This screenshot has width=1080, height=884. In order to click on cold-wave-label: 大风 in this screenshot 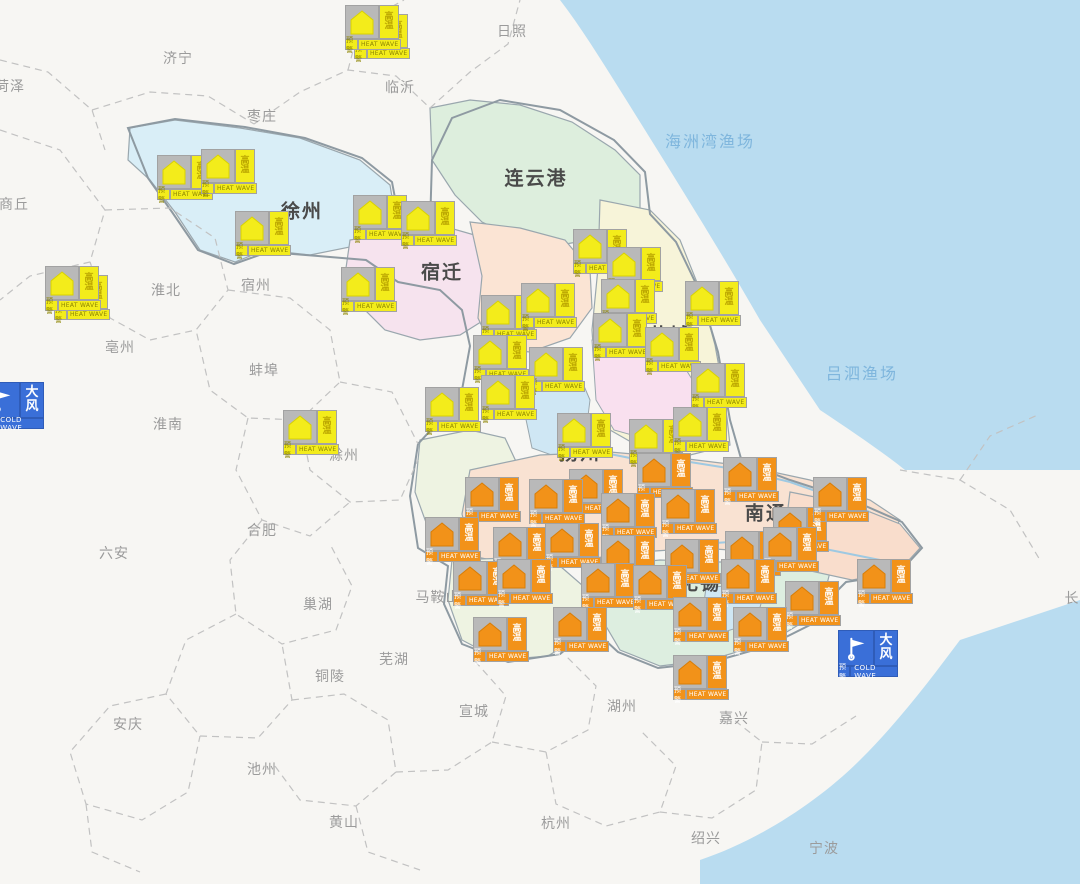, I will do `click(32, 400)`.